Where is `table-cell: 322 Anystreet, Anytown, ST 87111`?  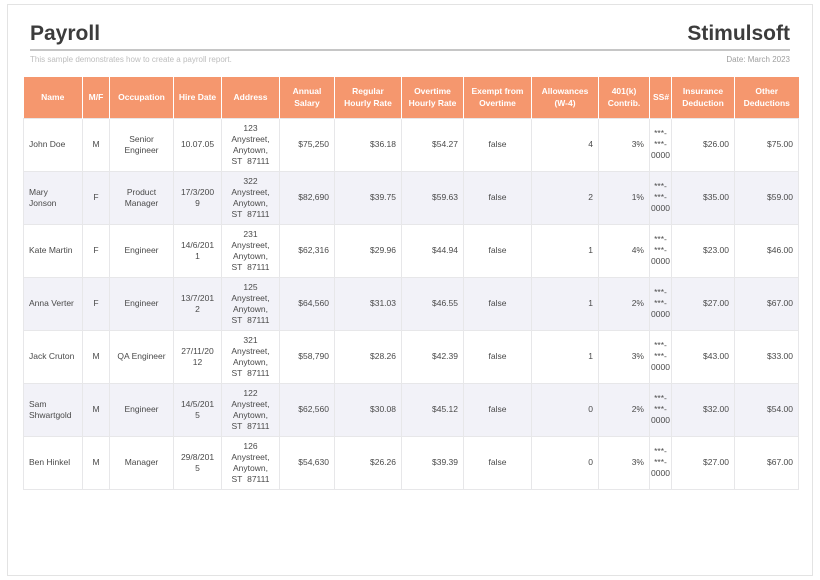 table-cell: 322 Anystreet, Anytown, ST 87111 is located at coordinates (250, 197).